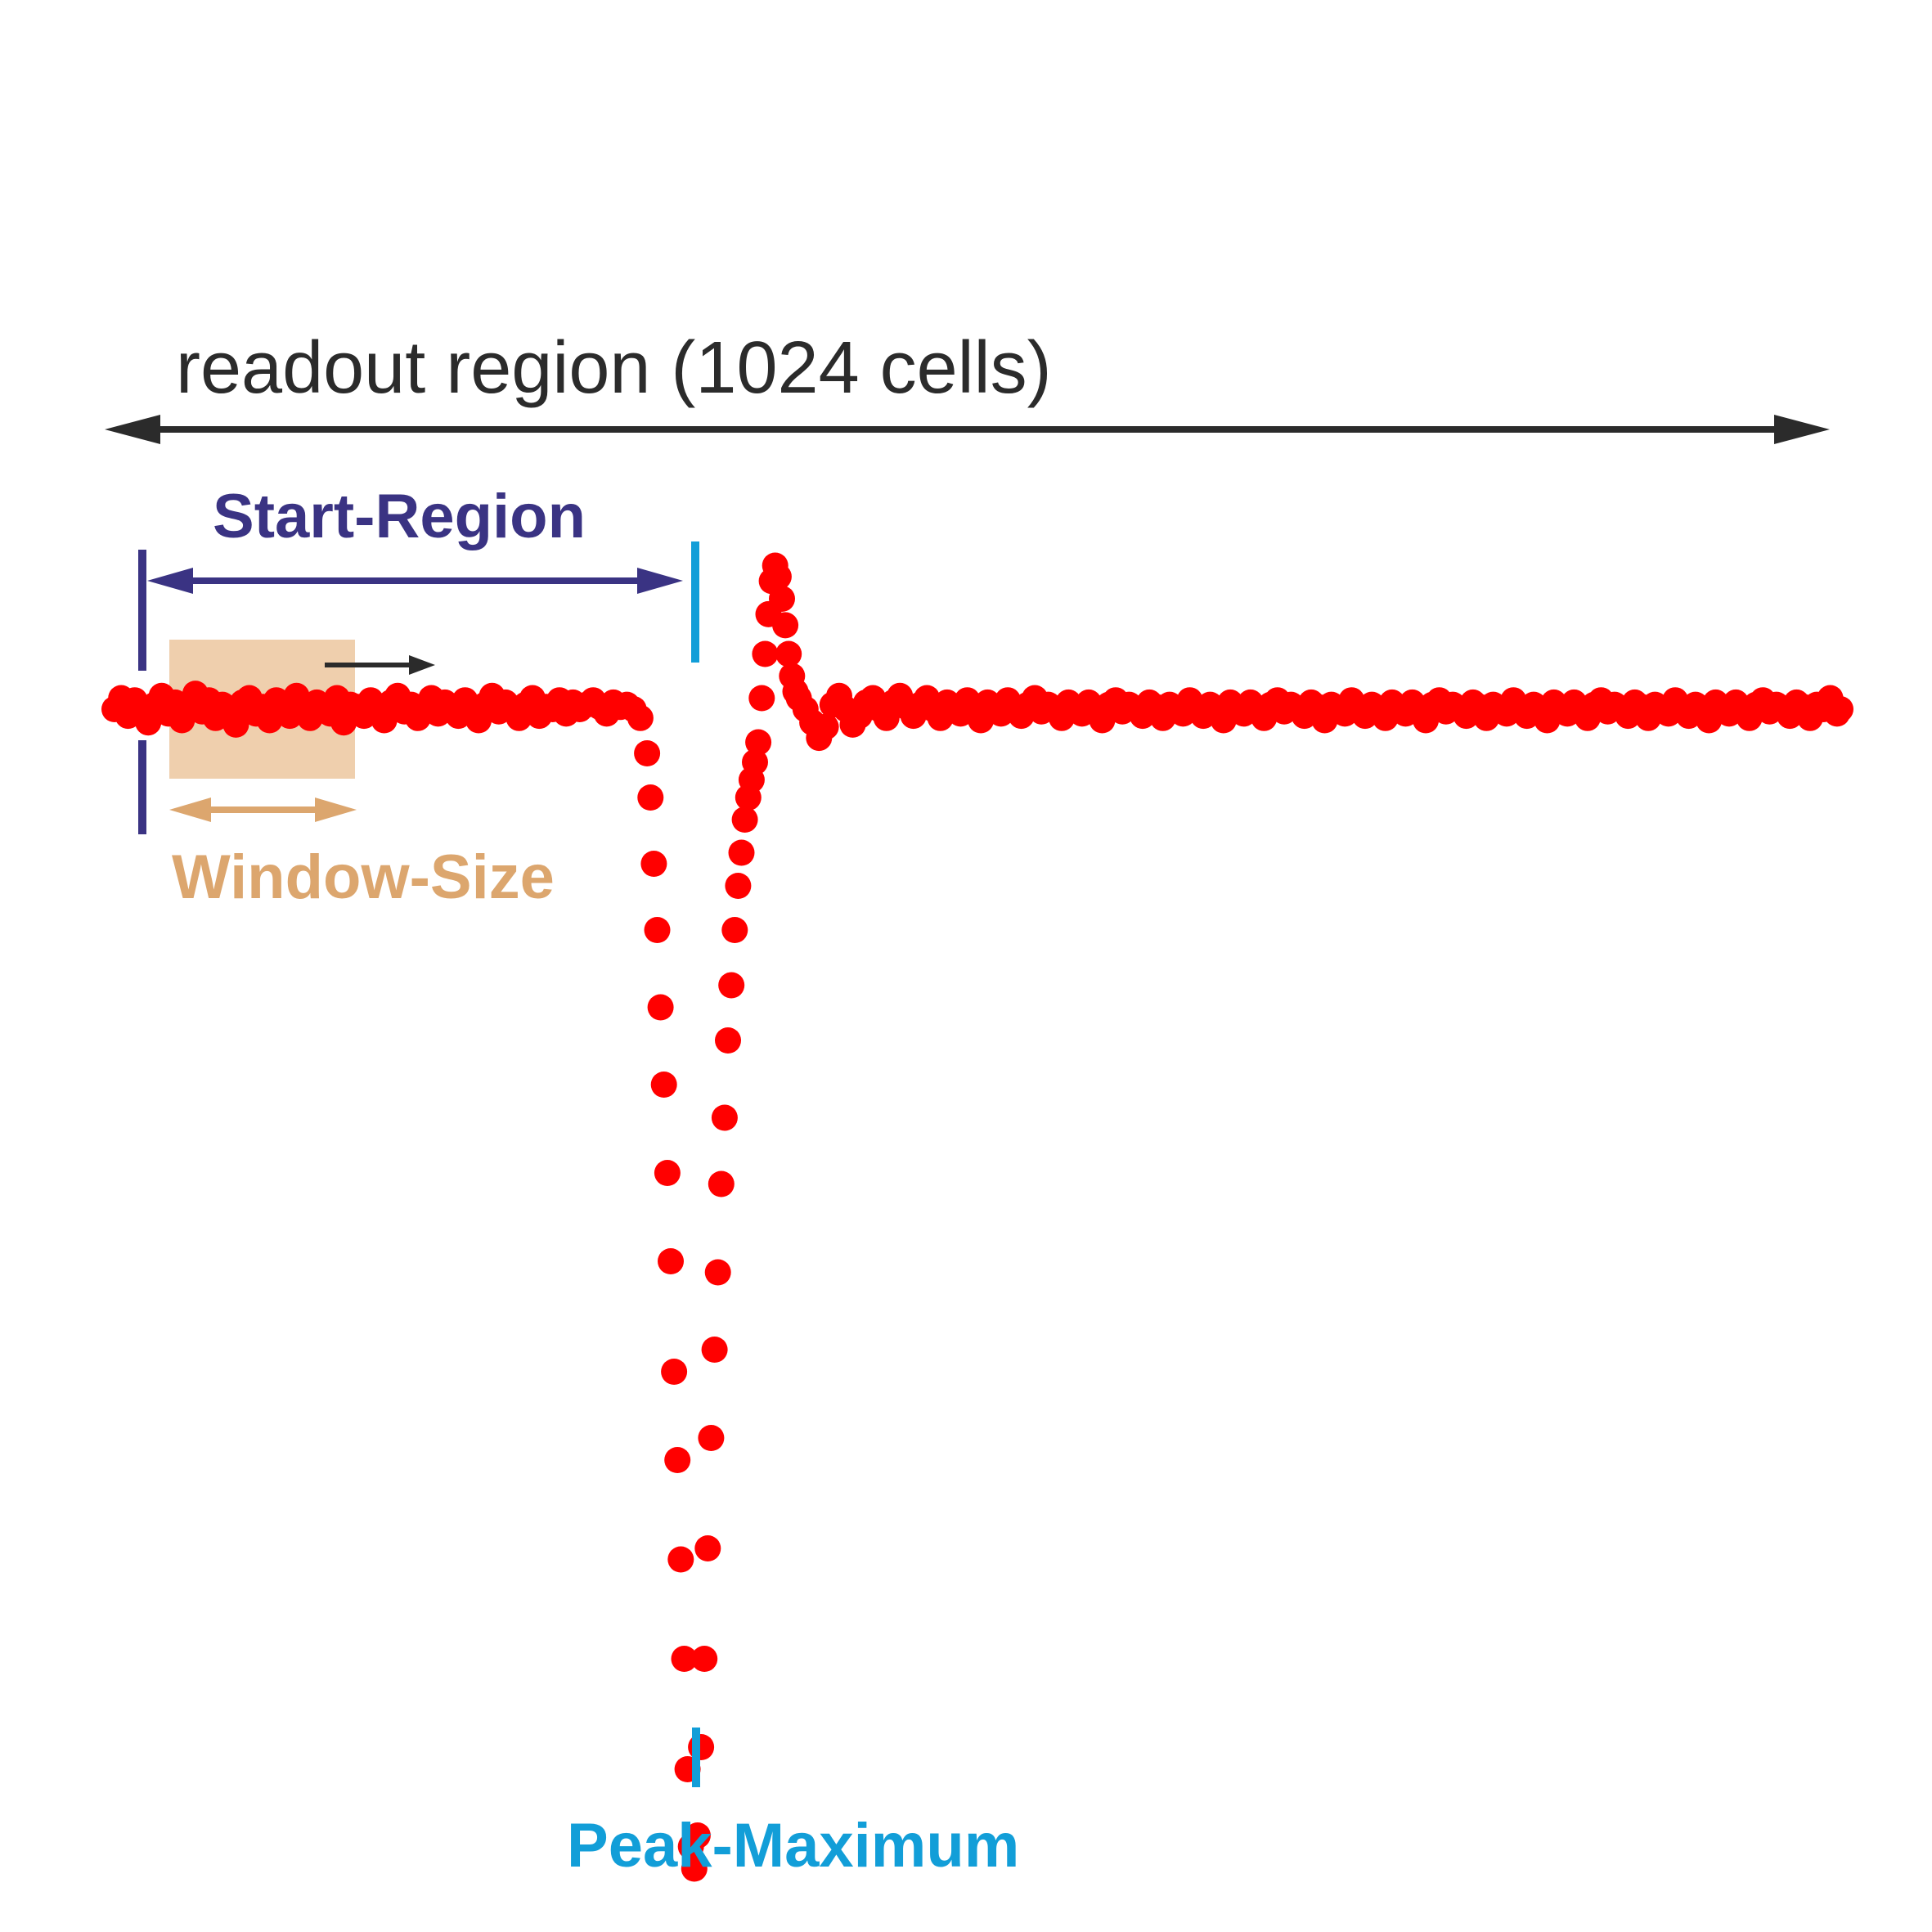  Describe the element at coordinates (399, 517) in the screenshot. I see `start-region-label: Start-Region` at that location.